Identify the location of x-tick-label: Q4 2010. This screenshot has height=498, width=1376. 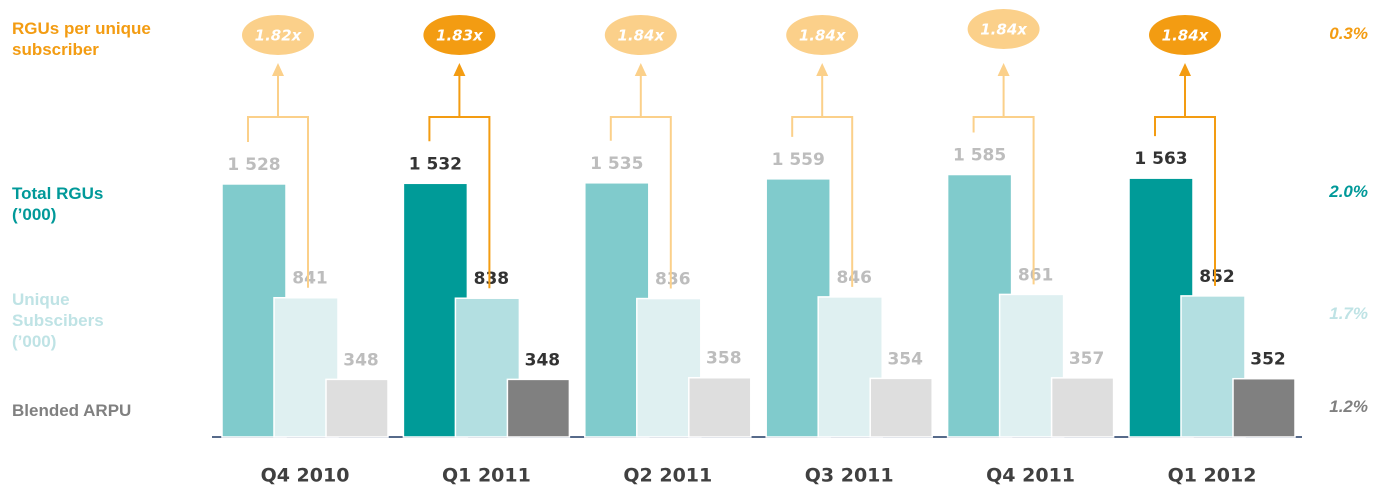
(305, 476).